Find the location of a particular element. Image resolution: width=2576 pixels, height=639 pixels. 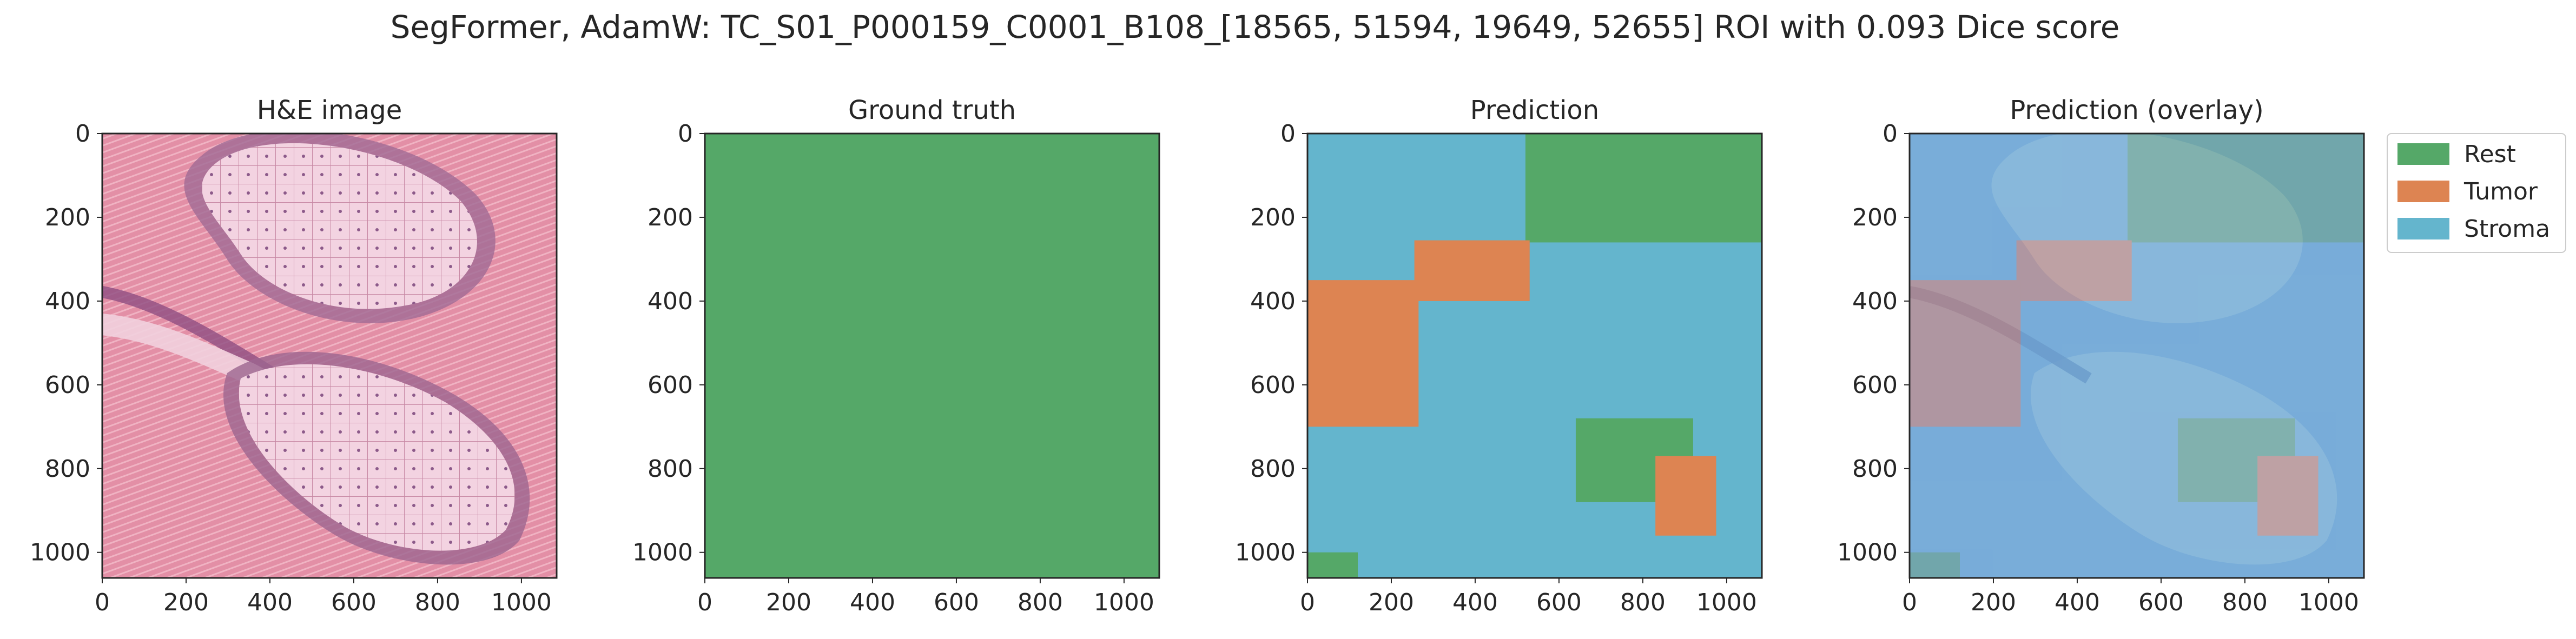

panel-title: Prediction is located at coordinates (1534, 110).